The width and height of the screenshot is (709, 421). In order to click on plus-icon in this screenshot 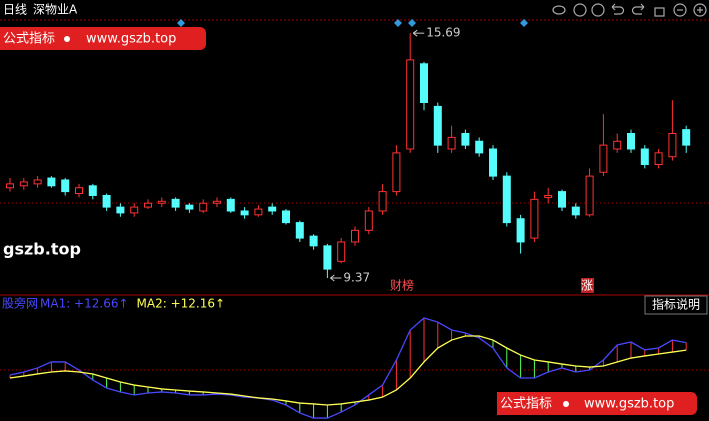, I will do `click(700, 10)`.